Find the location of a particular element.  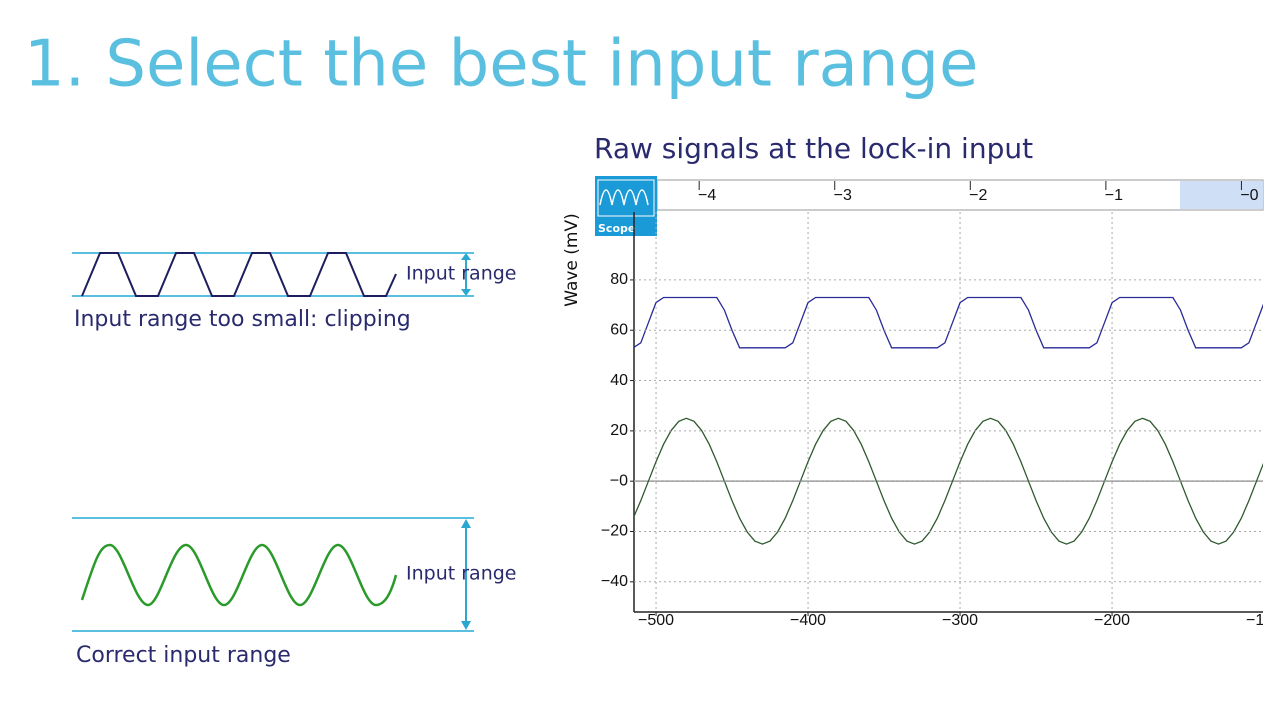

x2-tick-label: −2 is located at coordinates (978, 195).